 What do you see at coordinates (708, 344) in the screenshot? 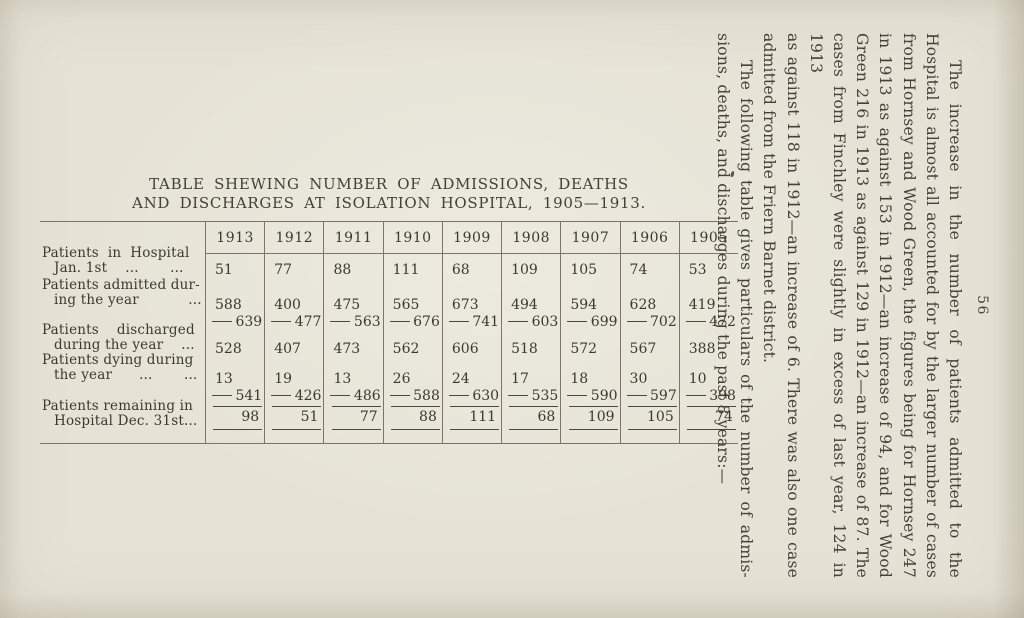
I see `table-cell: 388` at bounding box center [708, 344].